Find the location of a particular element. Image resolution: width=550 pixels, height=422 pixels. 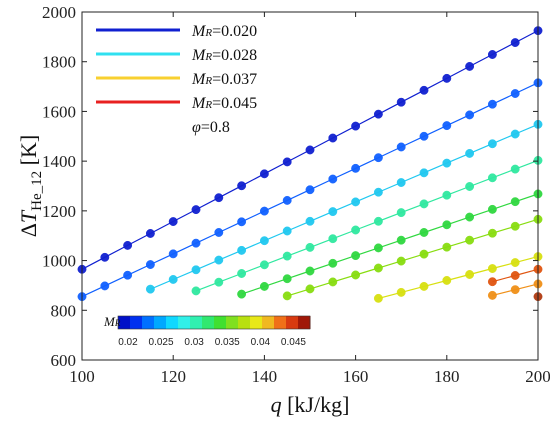

colorbar-frame is located at coordinates (214, 322).